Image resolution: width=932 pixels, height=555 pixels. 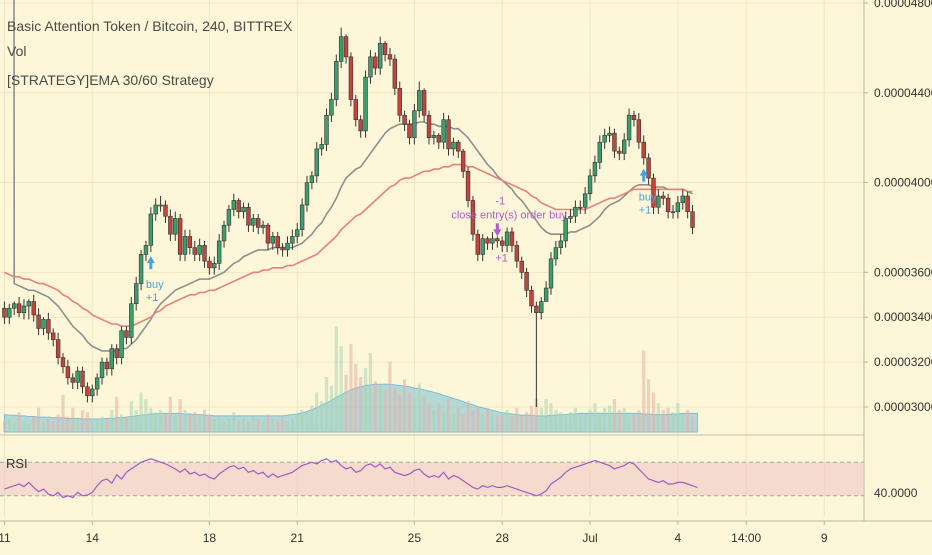 I want to click on price-tick-label-2: 0.00004000, so click(x=903, y=183).